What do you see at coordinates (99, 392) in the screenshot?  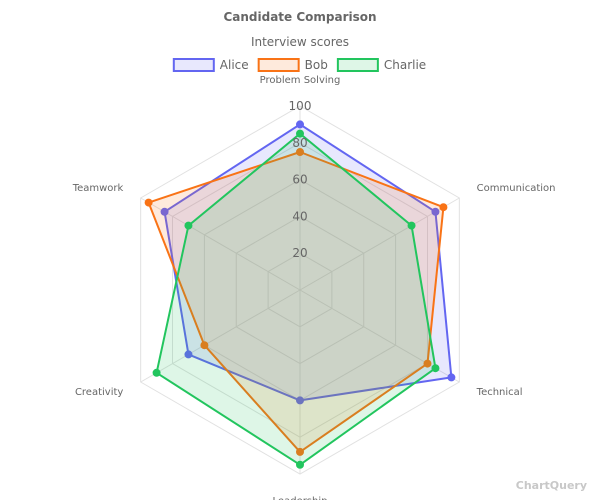 I see `axis-label-creativity: Creativity` at bounding box center [99, 392].